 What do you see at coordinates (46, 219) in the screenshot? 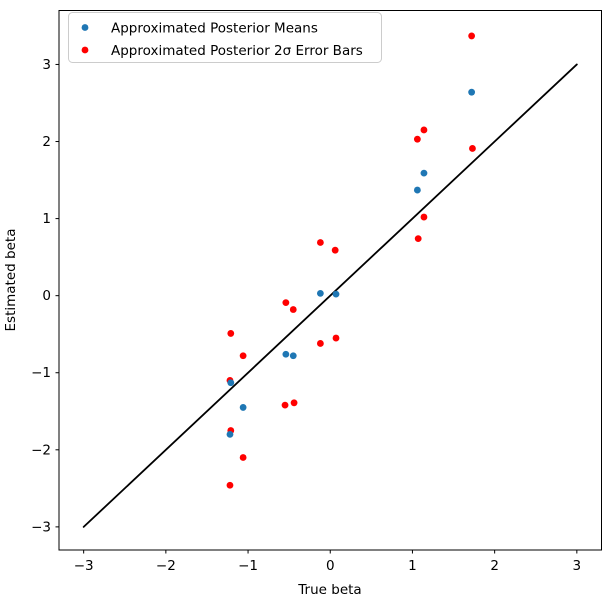
I see `y-tick-label: 1` at bounding box center [46, 219].